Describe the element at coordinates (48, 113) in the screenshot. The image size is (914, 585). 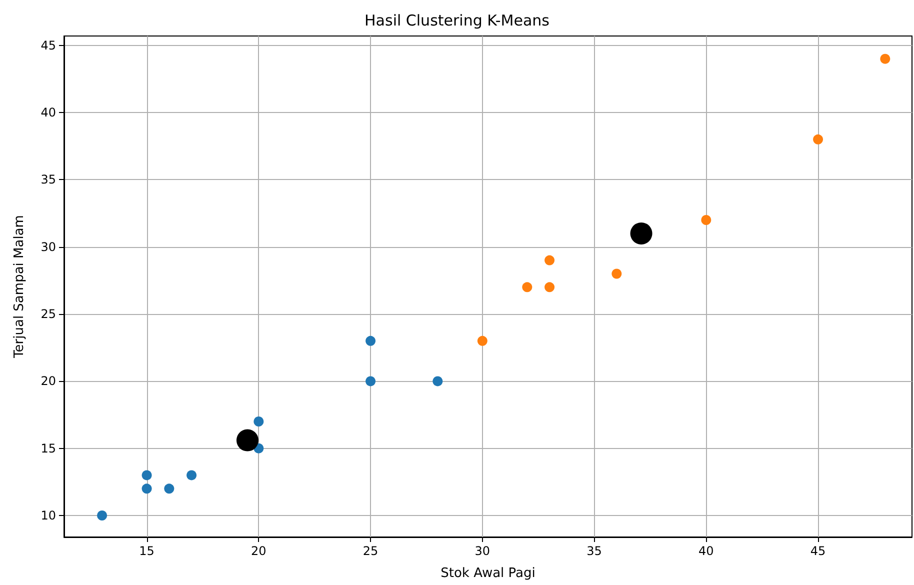
I see `y-tick-label: 40` at that location.